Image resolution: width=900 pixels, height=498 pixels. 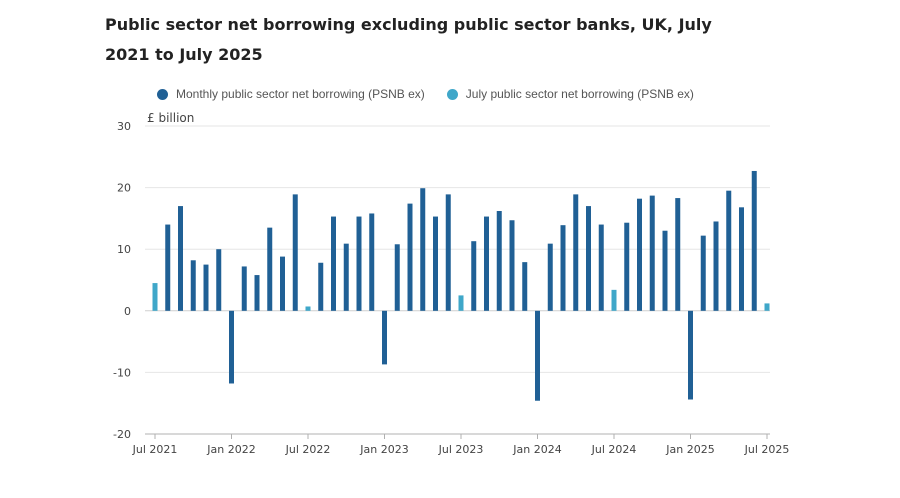 What do you see at coordinates (461, 449) in the screenshot?
I see `x-tick-label: Jul 2023` at bounding box center [461, 449].